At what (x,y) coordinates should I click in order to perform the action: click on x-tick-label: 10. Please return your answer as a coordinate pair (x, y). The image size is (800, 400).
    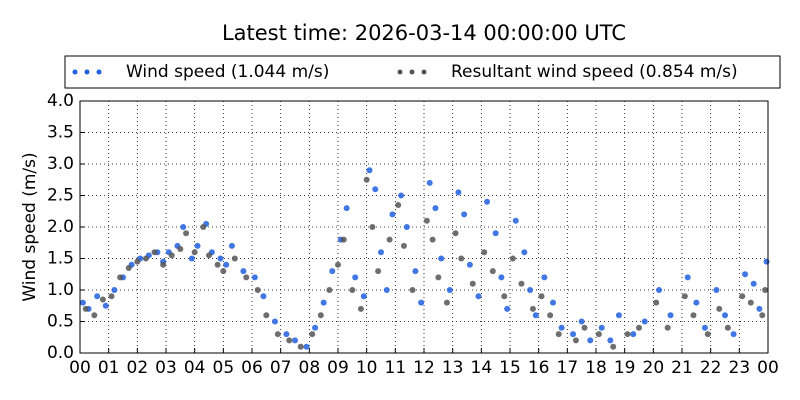
    Looking at the image, I should click on (367, 368).